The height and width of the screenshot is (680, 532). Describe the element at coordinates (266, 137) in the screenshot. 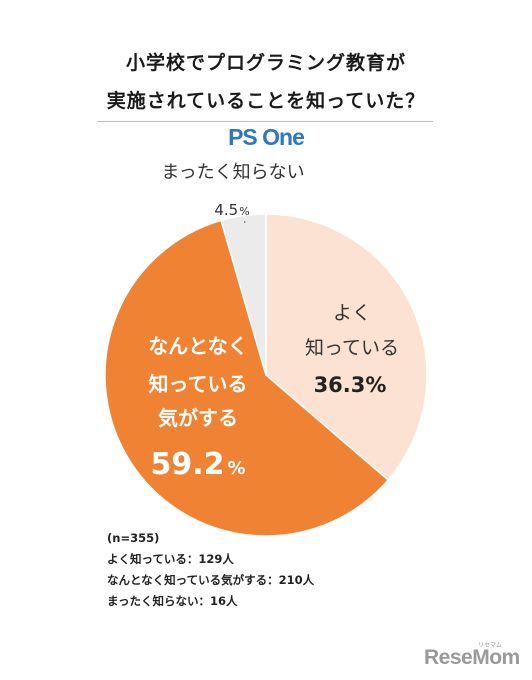

I see `brand-label: PS One` at that location.